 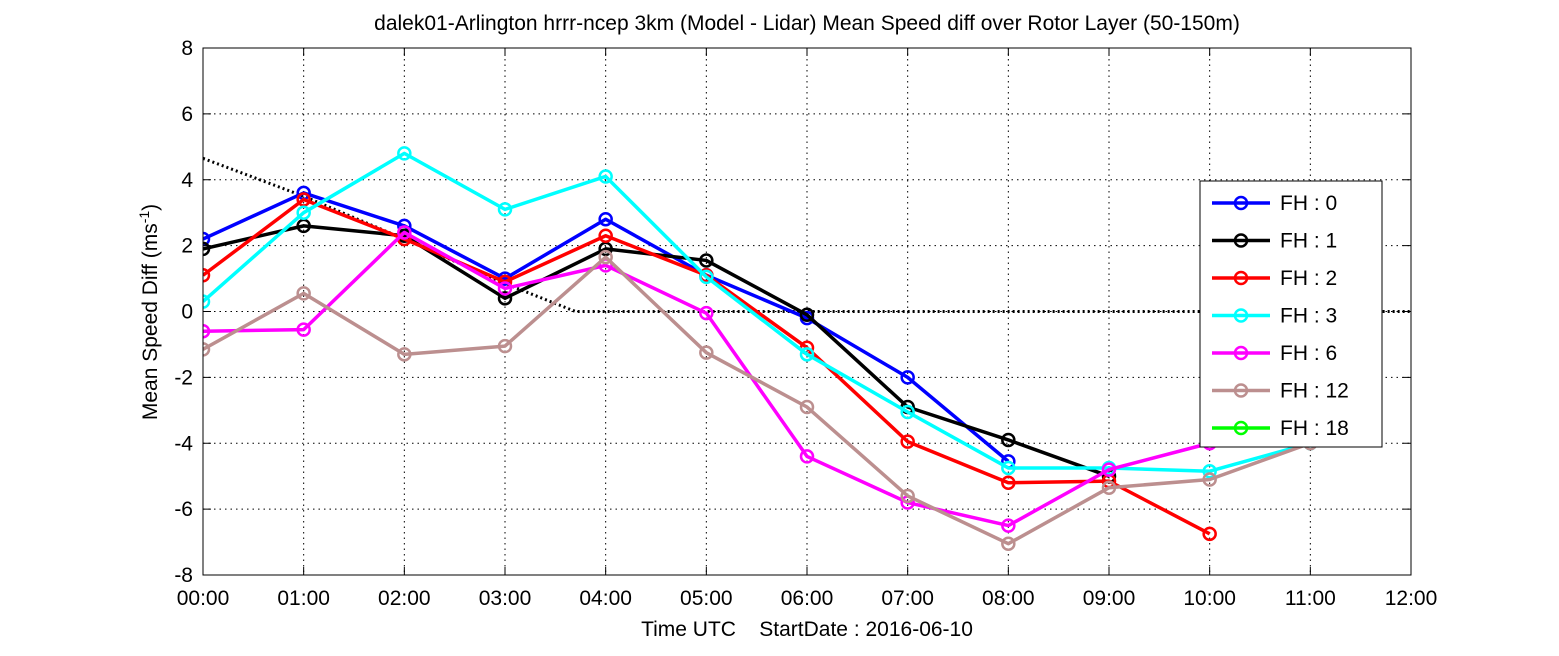 I want to click on legend-item: FH : 0, so click(x=1274, y=203).